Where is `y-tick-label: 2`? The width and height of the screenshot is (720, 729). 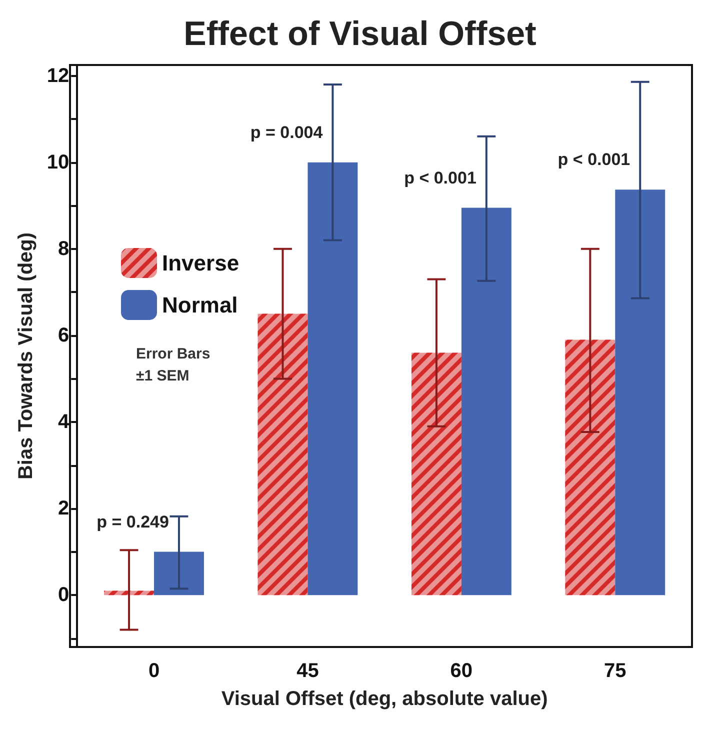 y-tick-label: 2 is located at coordinates (64, 509).